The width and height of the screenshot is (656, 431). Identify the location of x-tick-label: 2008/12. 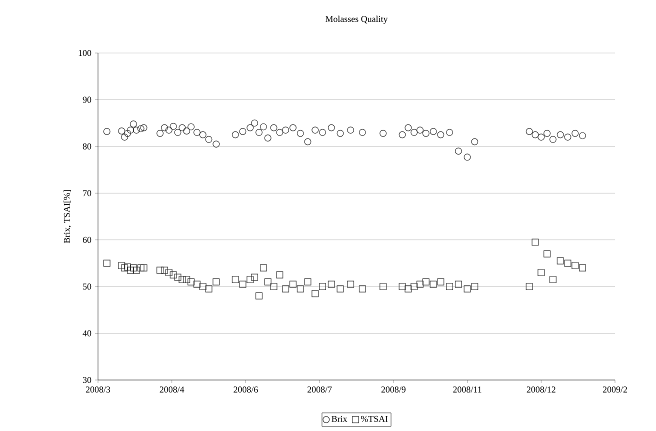
(541, 389).